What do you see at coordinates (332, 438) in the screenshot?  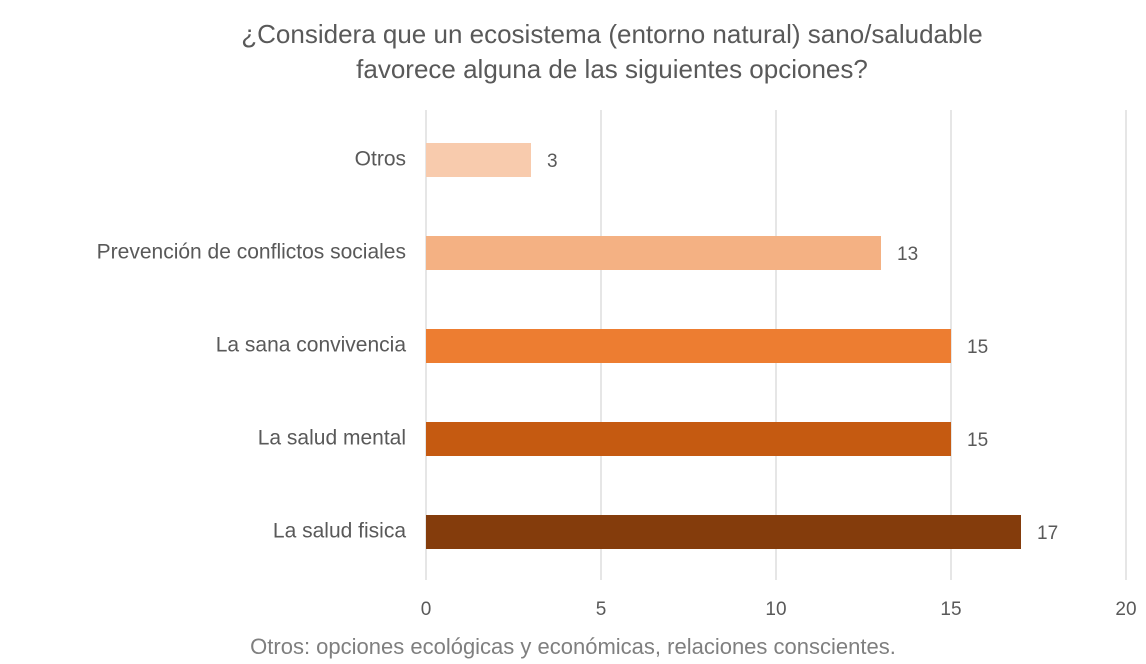 I see `y-tick-label: La salud mental` at bounding box center [332, 438].